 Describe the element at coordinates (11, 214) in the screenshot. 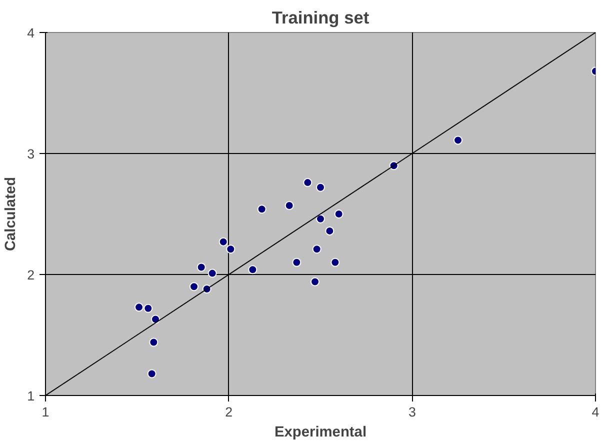

I see `y-axis-title: Calculated` at that location.